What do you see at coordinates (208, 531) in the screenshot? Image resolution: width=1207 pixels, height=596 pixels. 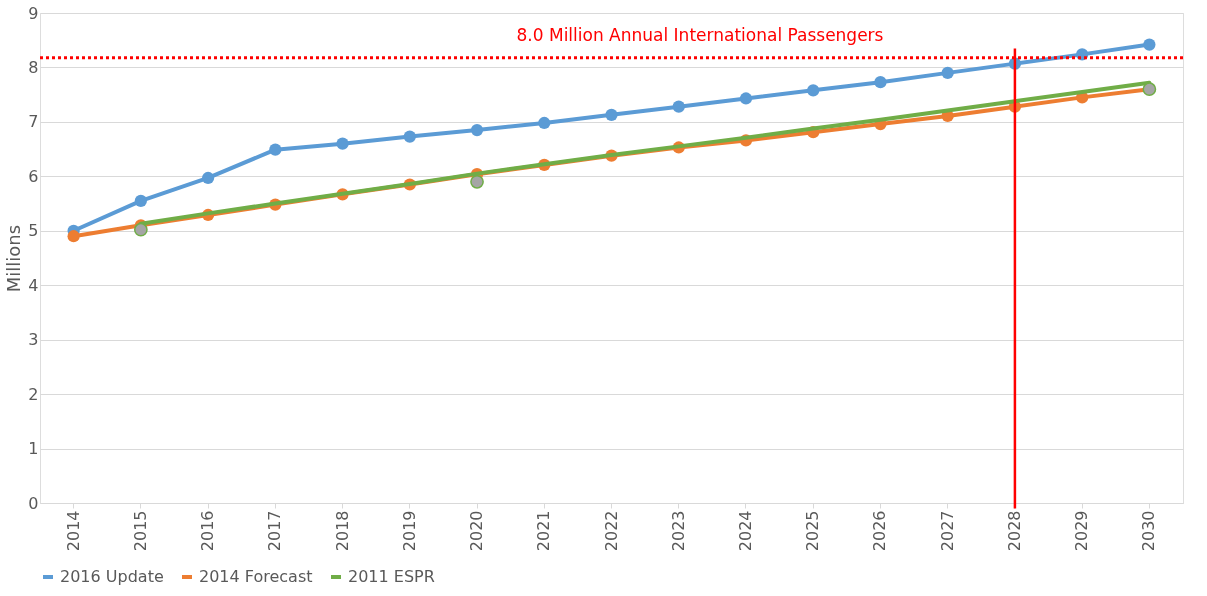 I see `x-tick-label: 2016` at bounding box center [208, 531].